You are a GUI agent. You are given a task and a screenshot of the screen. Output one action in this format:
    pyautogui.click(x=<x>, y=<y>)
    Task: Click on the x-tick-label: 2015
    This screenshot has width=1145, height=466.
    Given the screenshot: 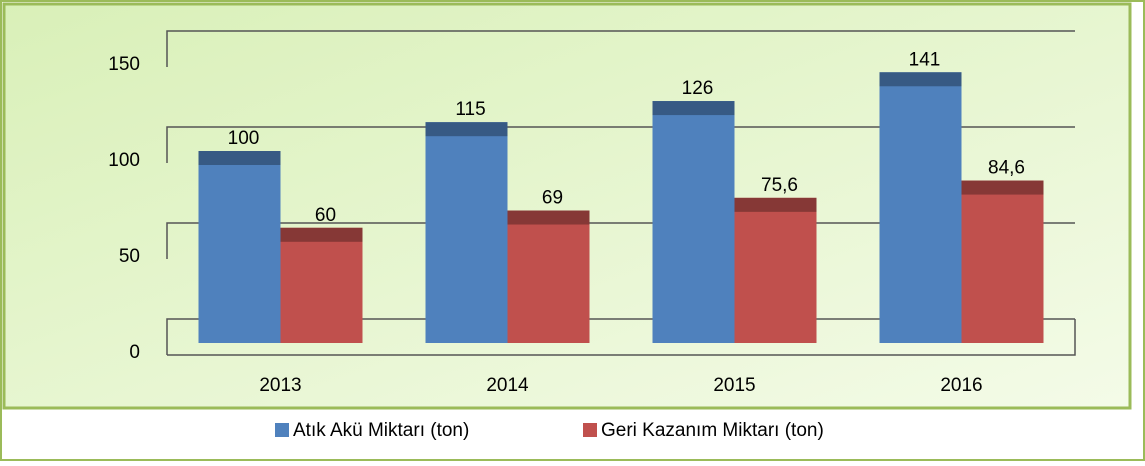 What is the action you would take?
    pyautogui.click(x=734, y=385)
    